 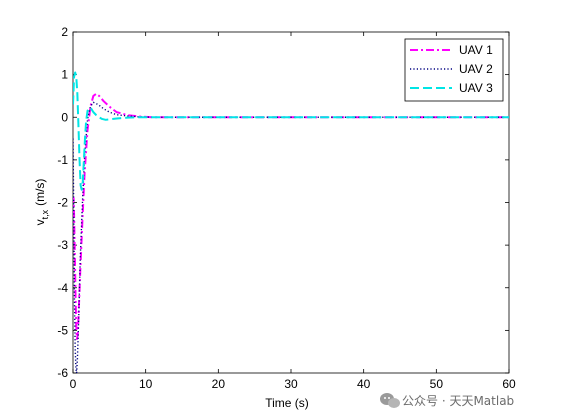 What do you see at coordinates (62, 245) in the screenshot?
I see `y-tick-label: -3` at bounding box center [62, 245].